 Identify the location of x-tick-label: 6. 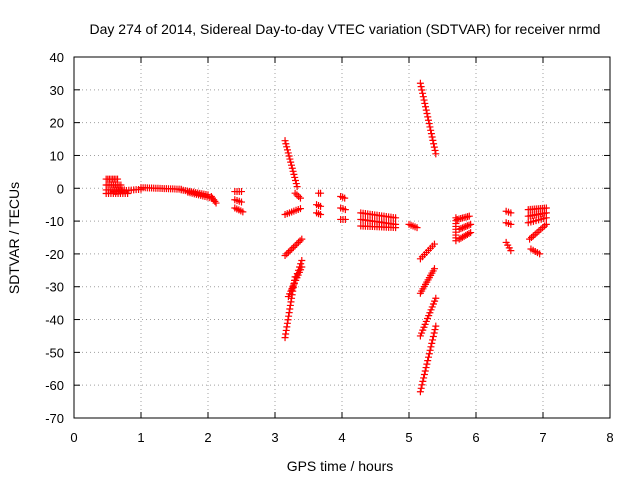
(475, 437).